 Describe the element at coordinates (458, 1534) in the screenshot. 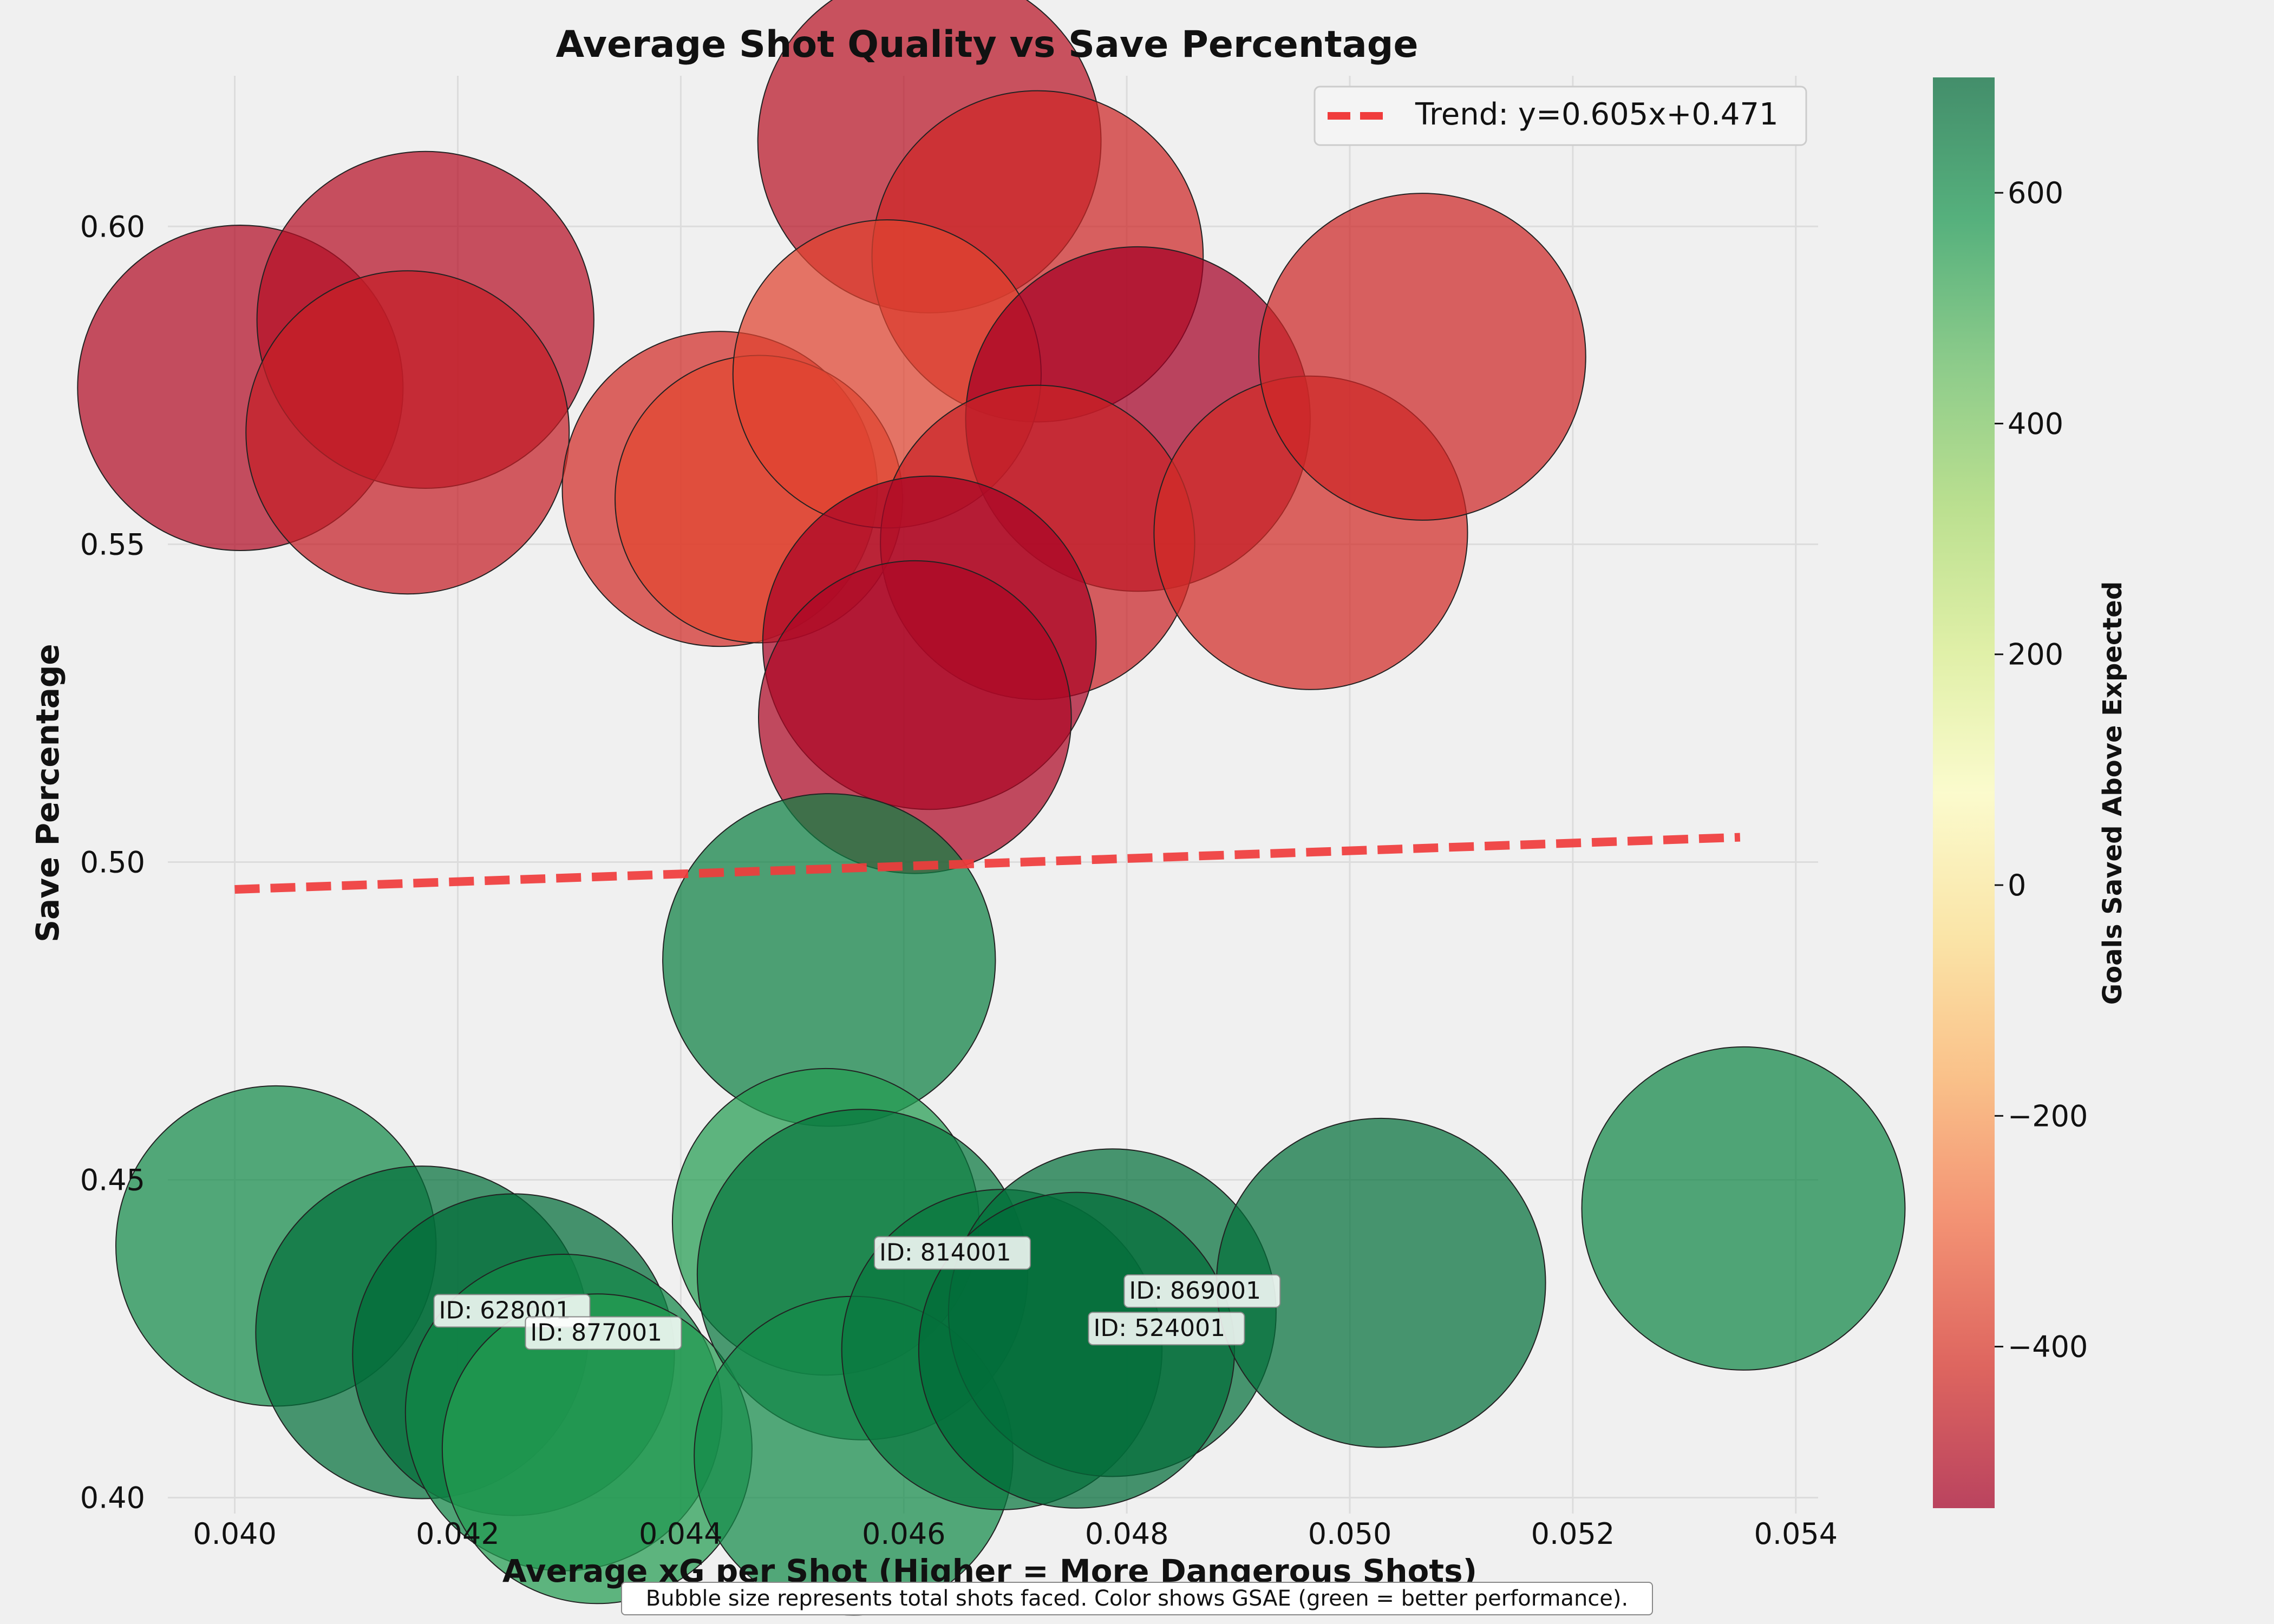

I see `x-tick-label: 0.042` at that location.